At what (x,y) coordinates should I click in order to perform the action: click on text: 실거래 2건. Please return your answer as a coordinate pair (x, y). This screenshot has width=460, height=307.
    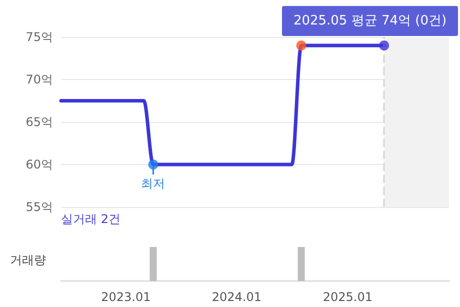
    Looking at the image, I should click on (90, 219).